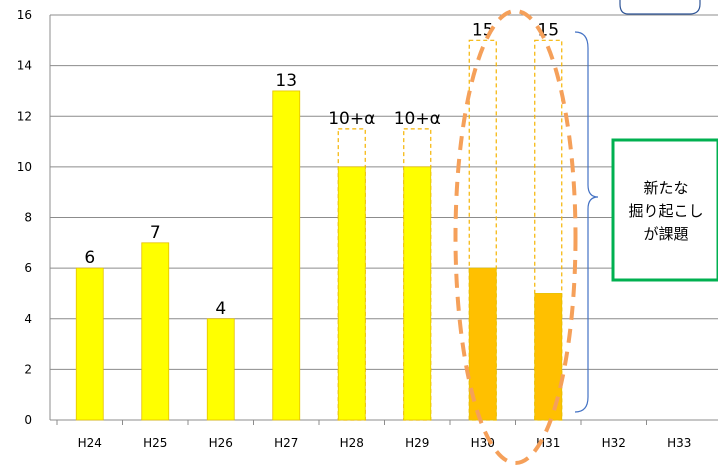 This screenshot has height=475, width=718. Describe the element at coordinates (660, 7) in the screenshot. I see `callout-bubble` at that location.